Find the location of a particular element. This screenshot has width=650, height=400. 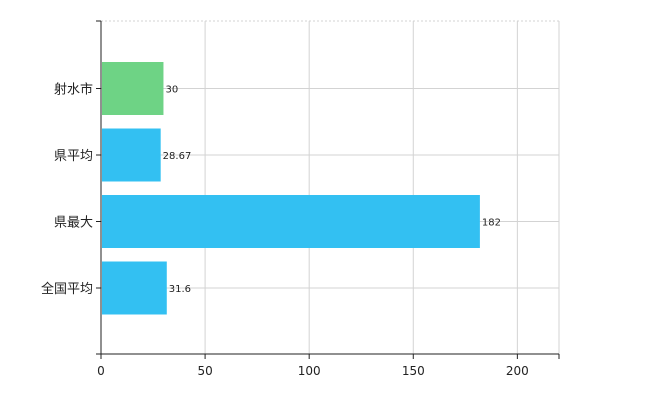

data-label: 28.67 is located at coordinates (177, 156).